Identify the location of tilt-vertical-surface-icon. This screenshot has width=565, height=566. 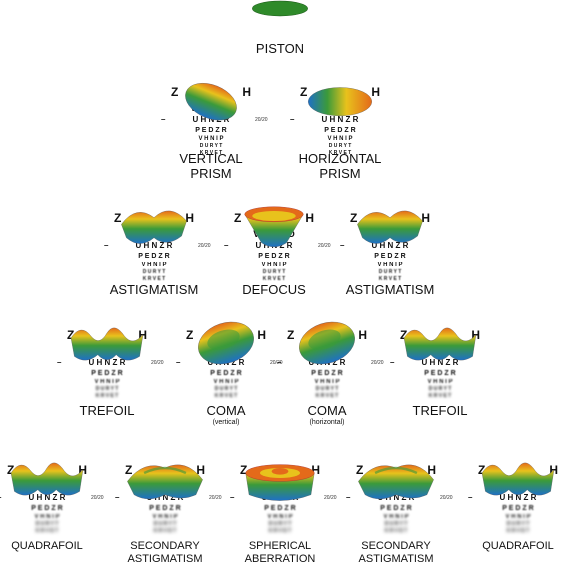
(211, 102).